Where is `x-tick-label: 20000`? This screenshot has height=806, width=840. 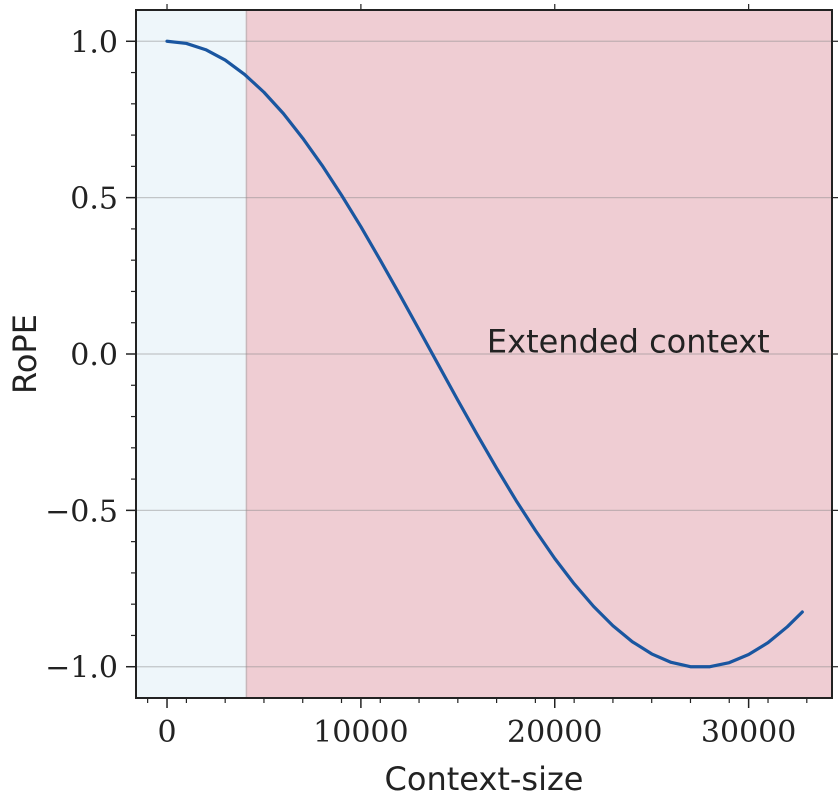 x-tick-label: 20000 is located at coordinates (554, 732).